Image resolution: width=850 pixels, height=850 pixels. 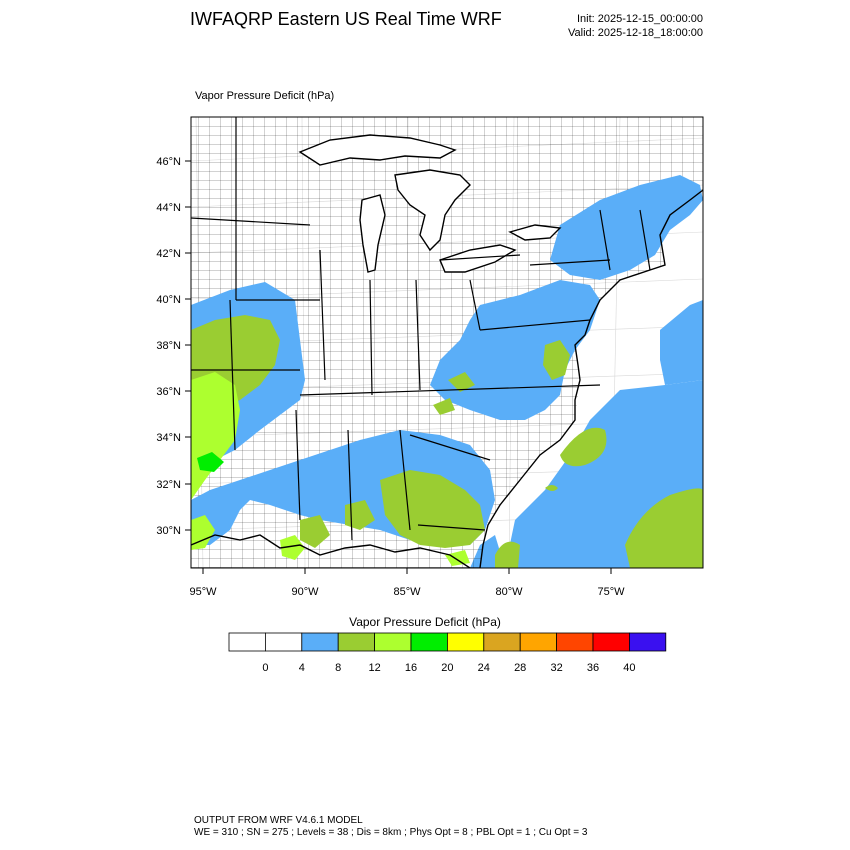 I want to click on field-label: Vapor Pressure Deficit (hPa), so click(x=265, y=96).